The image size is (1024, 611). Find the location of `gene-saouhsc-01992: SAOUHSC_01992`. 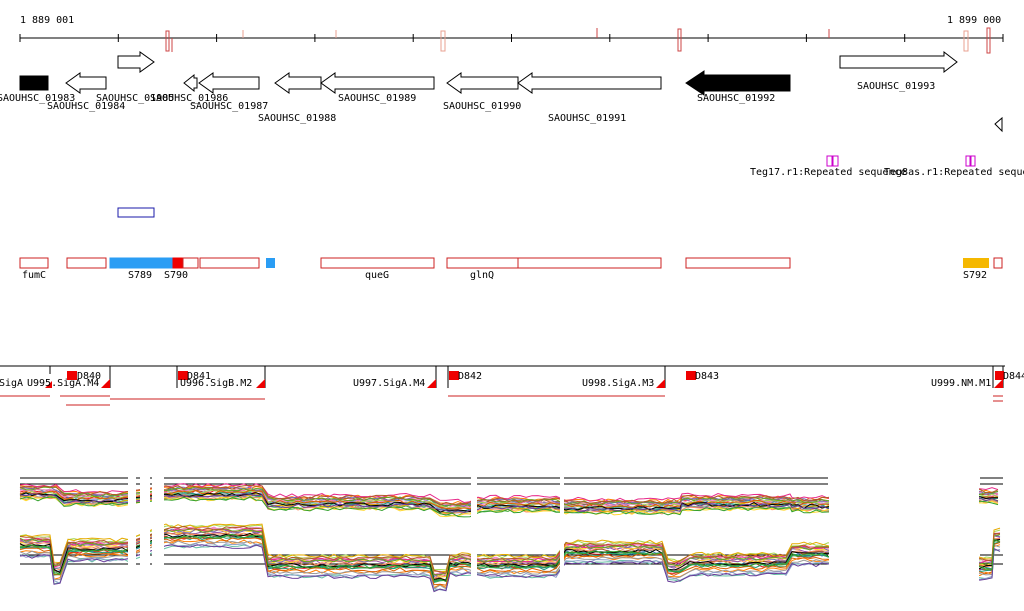

gene-saouhsc-01992: SAOUHSC_01992 is located at coordinates (738, 87).